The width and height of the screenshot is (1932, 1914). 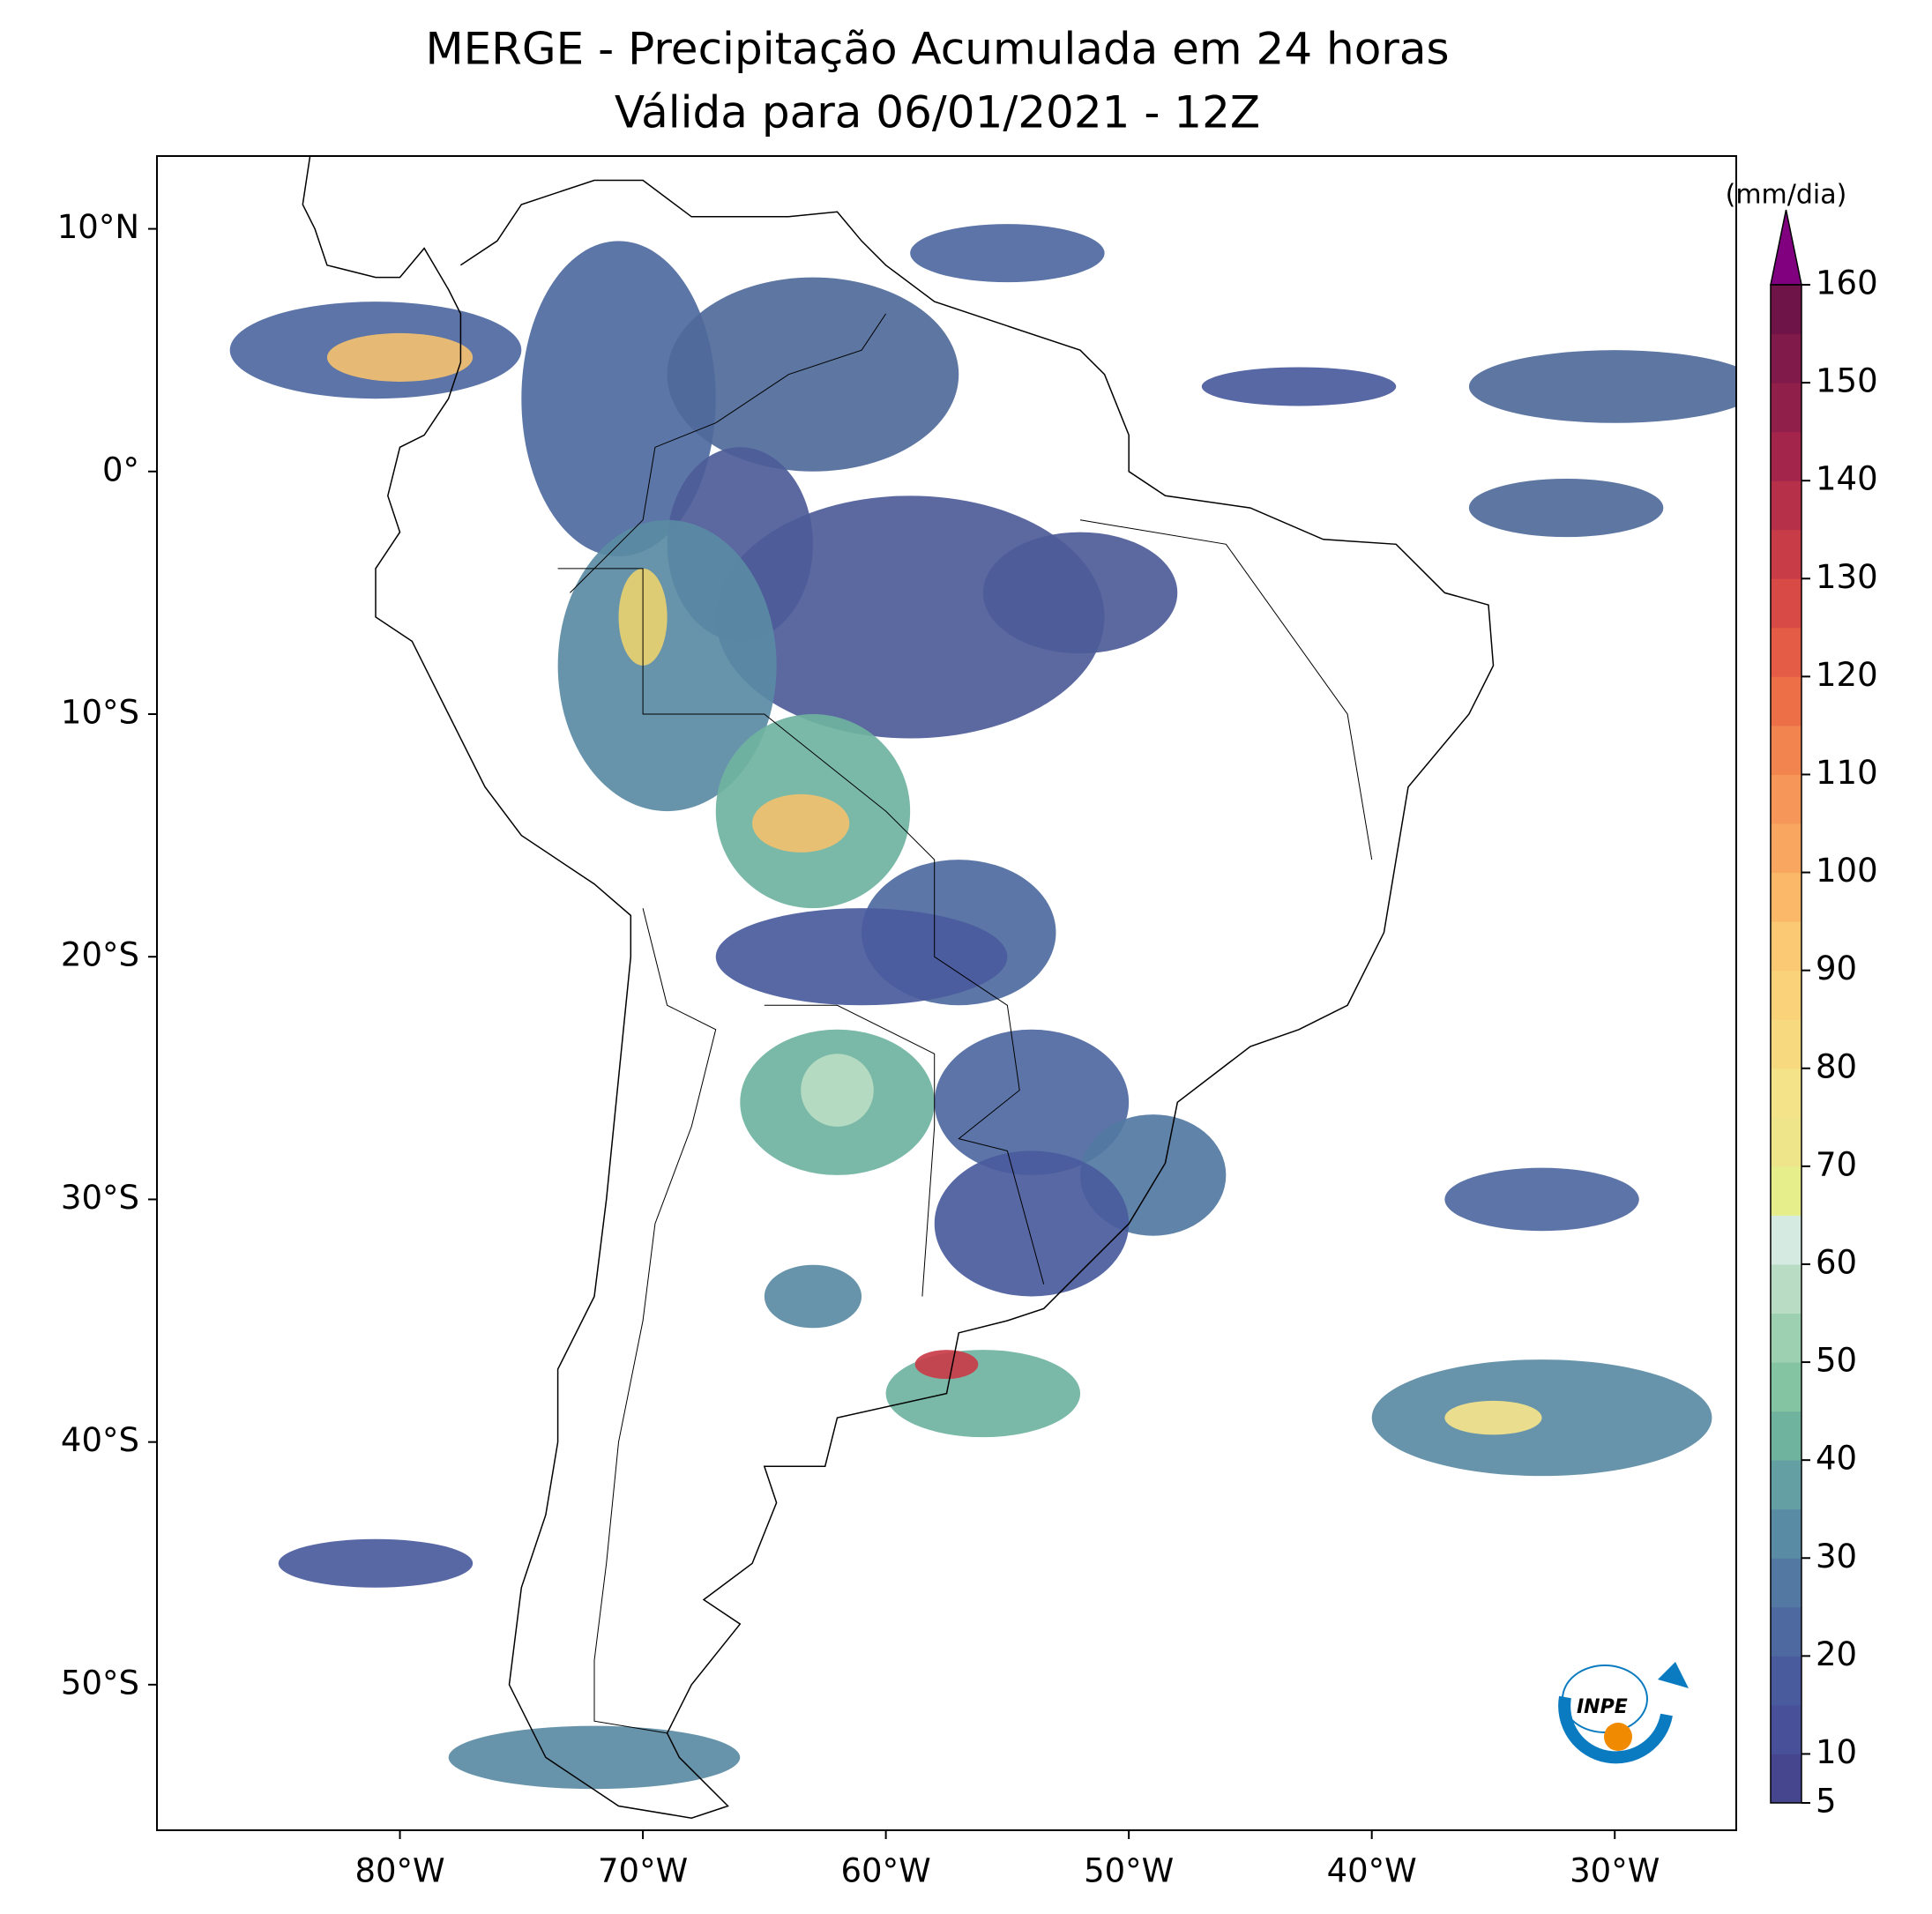 What do you see at coordinates (98, 227) in the screenshot?
I see `y-tick-label: 10°N` at bounding box center [98, 227].